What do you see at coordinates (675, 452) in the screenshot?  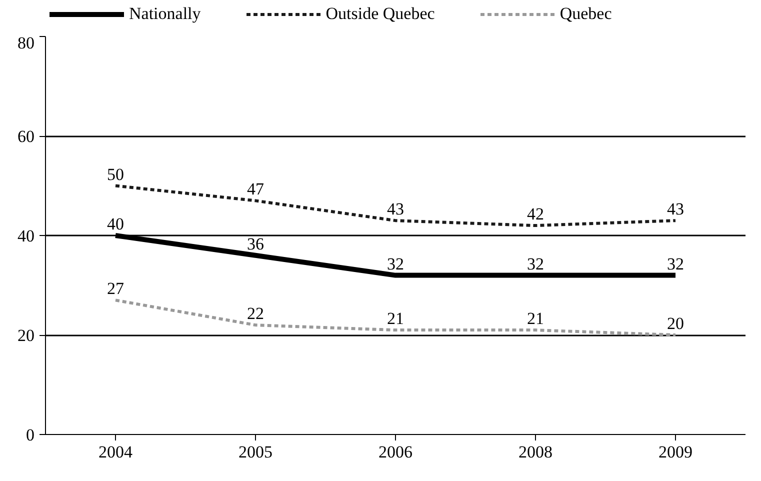 I see `x-tick-label: 2009` at bounding box center [675, 452].